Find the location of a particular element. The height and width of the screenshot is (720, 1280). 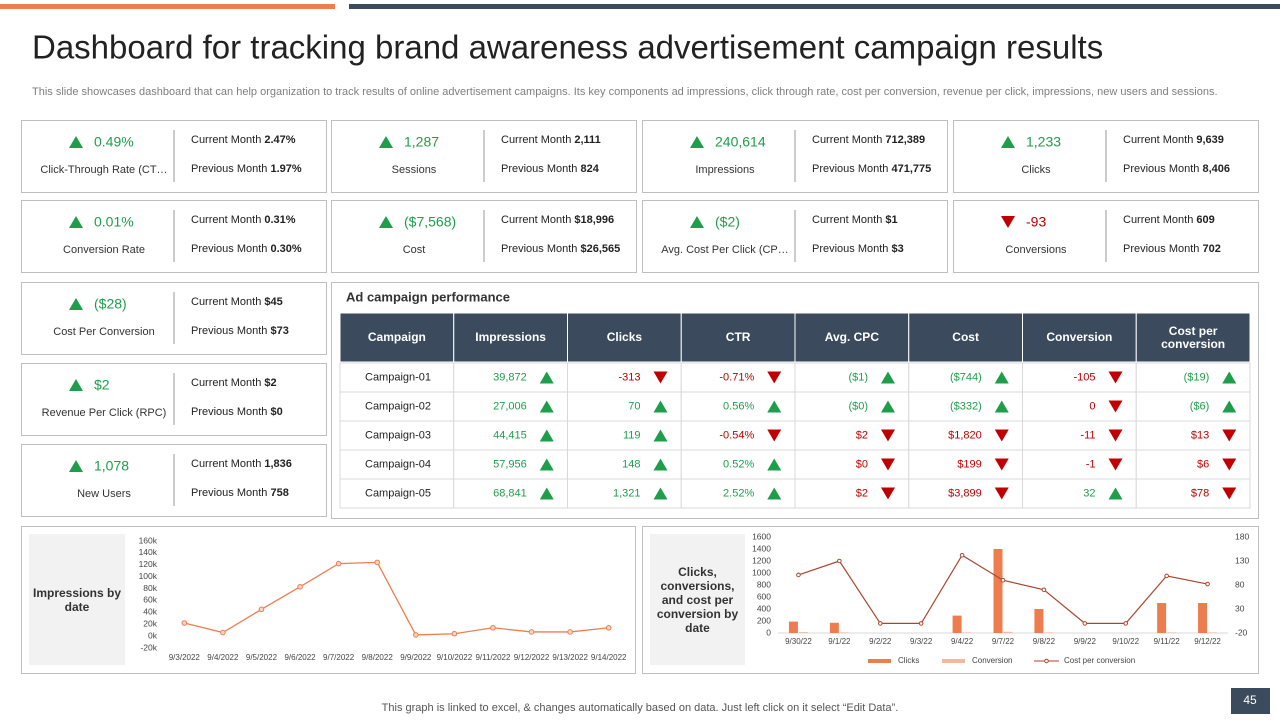

kpi-label: New Users is located at coordinates (104, 494).